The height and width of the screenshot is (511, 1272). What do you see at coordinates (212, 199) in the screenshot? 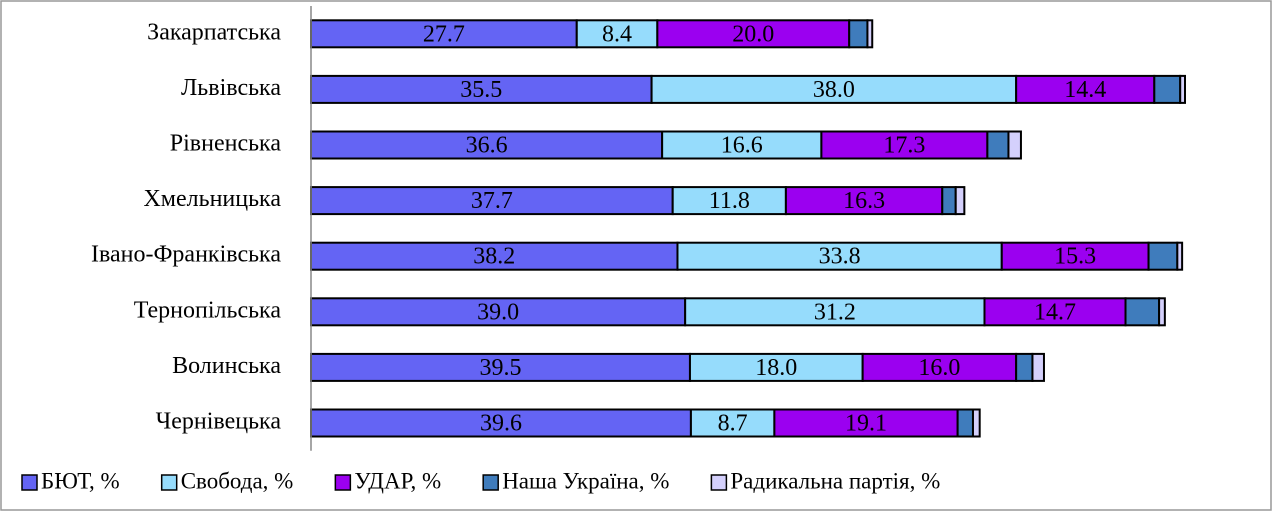
I see `y-tick-label: Хмельницька` at bounding box center [212, 199].